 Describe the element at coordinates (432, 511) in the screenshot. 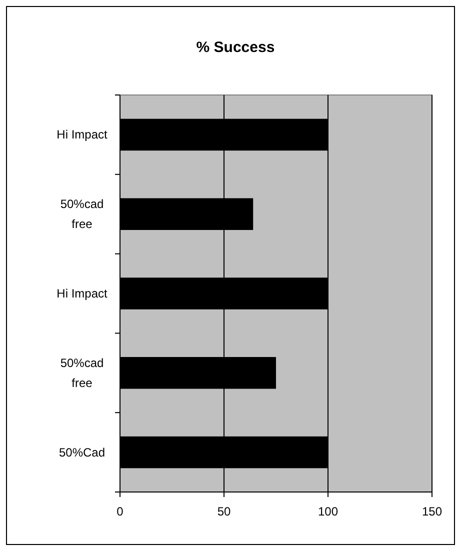

I see `x-tick-label: 150` at that location.